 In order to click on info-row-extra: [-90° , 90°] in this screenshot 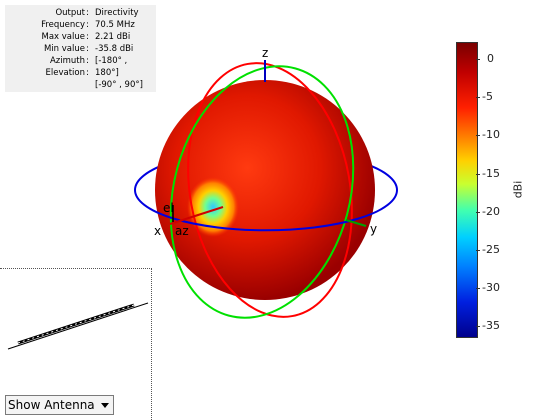, I will do `click(80, 85)`.